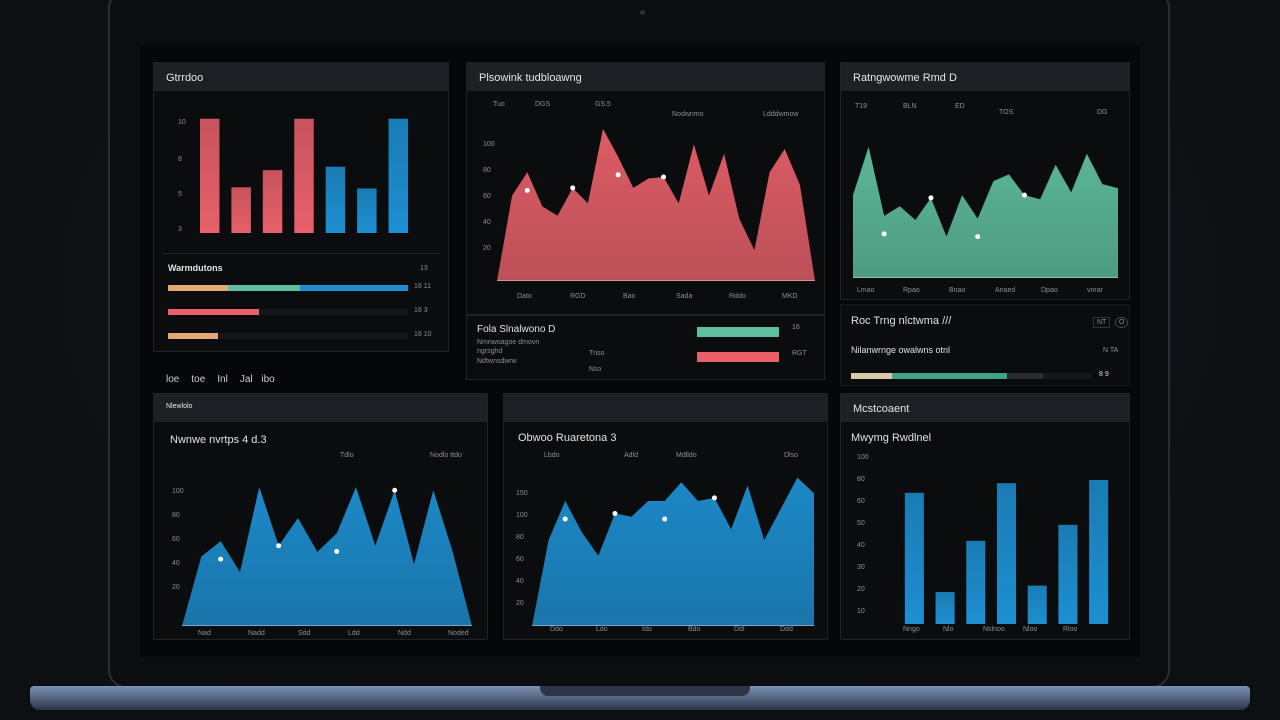 This screenshot has height=720, width=1280. Describe the element at coordinates (354, 633) in the screenshot. I see `tick-label: Ldd` at that location.